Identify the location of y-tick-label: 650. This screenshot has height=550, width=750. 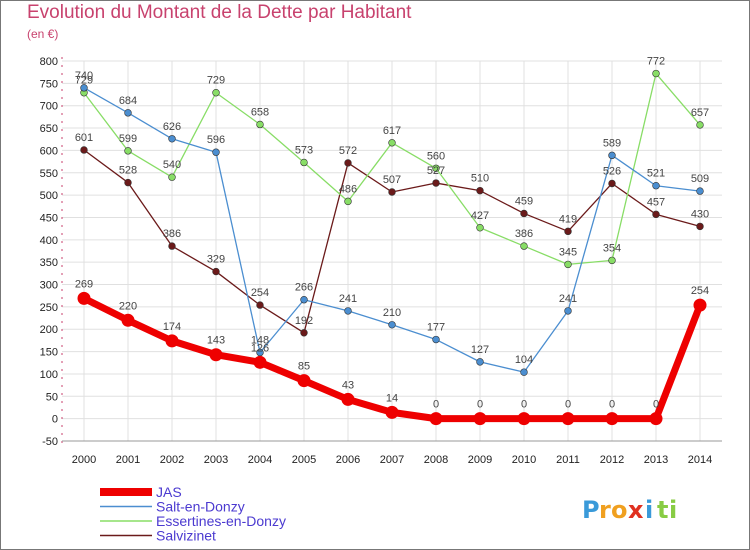
(49, 129).